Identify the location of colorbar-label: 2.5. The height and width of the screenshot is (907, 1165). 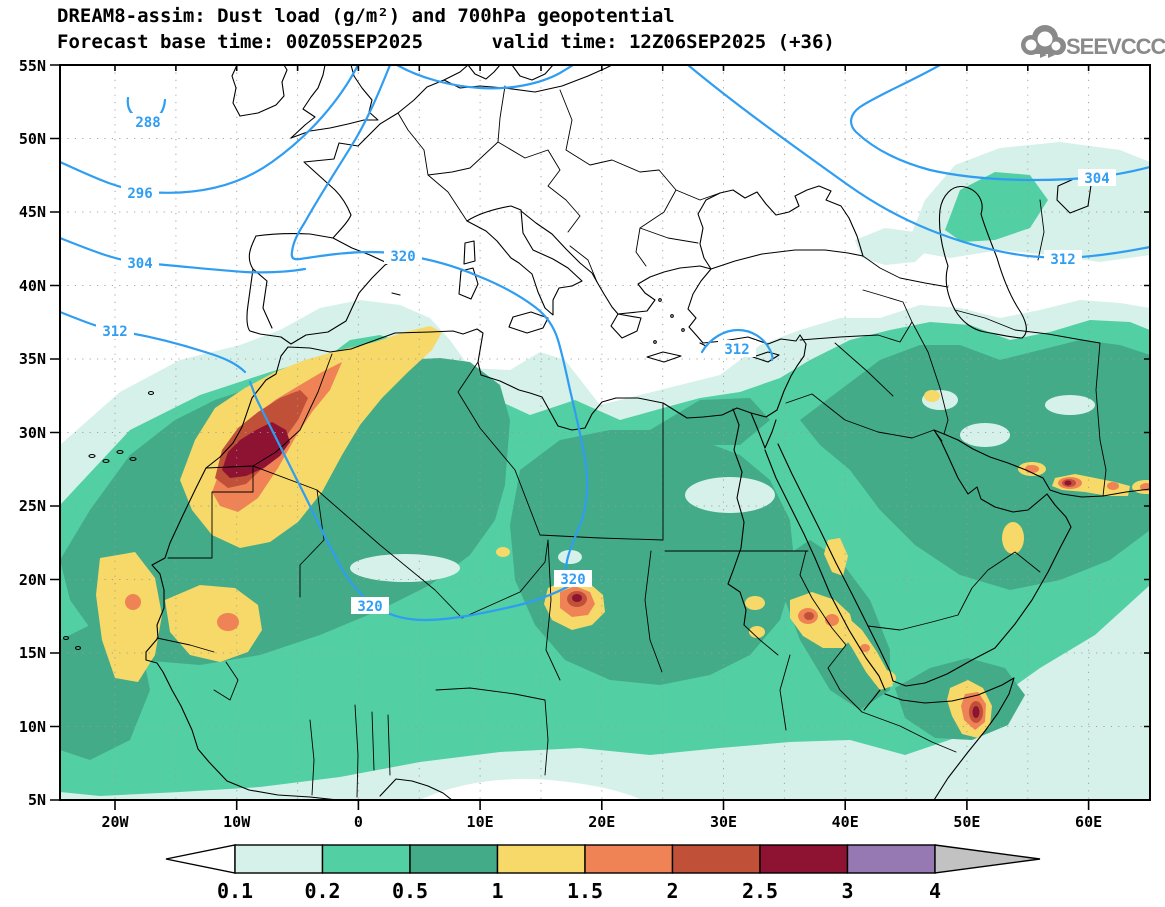
(760, 891).